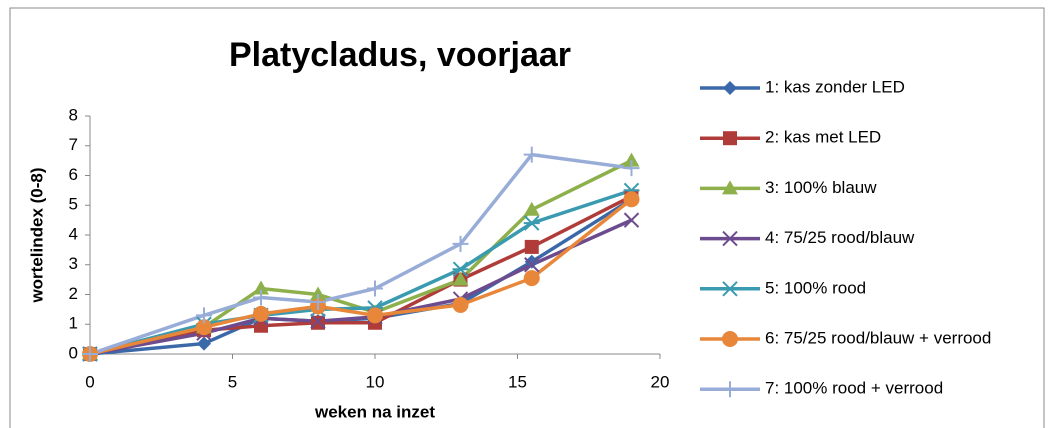  What do you see at coordinates (835, 86) in the screenshot?
I see `legend-label: 1: kas zonder LED` at bounding box center [835, 86].